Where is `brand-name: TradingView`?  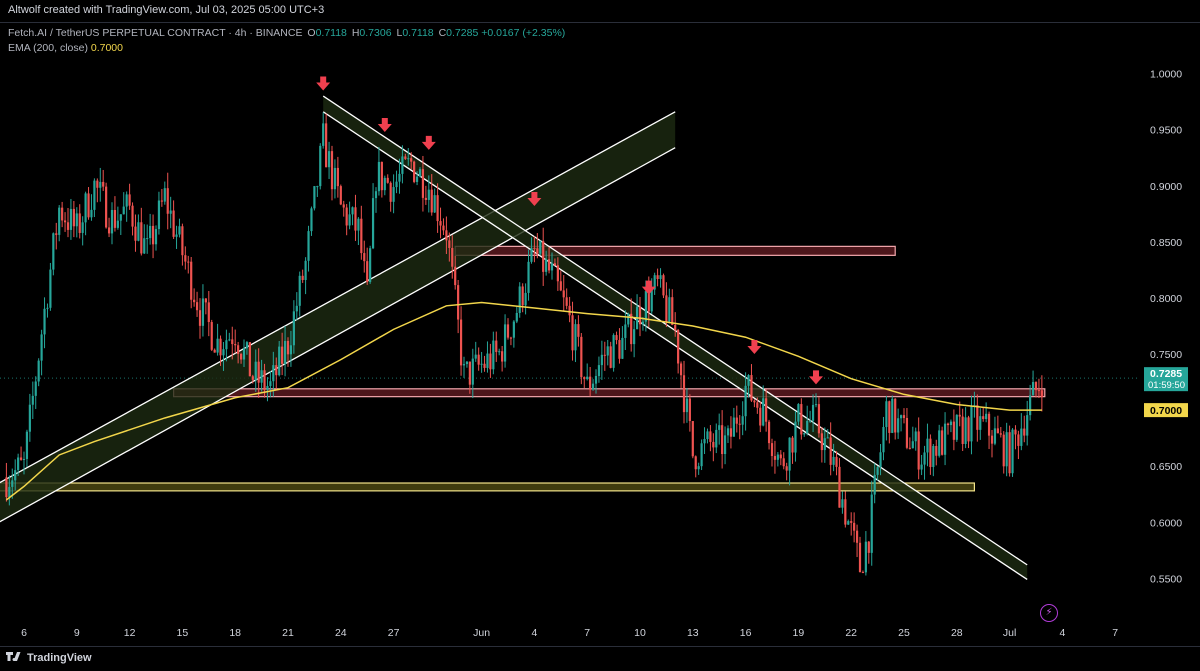
brand-name: TradingView is located at coordinates (59, 658).